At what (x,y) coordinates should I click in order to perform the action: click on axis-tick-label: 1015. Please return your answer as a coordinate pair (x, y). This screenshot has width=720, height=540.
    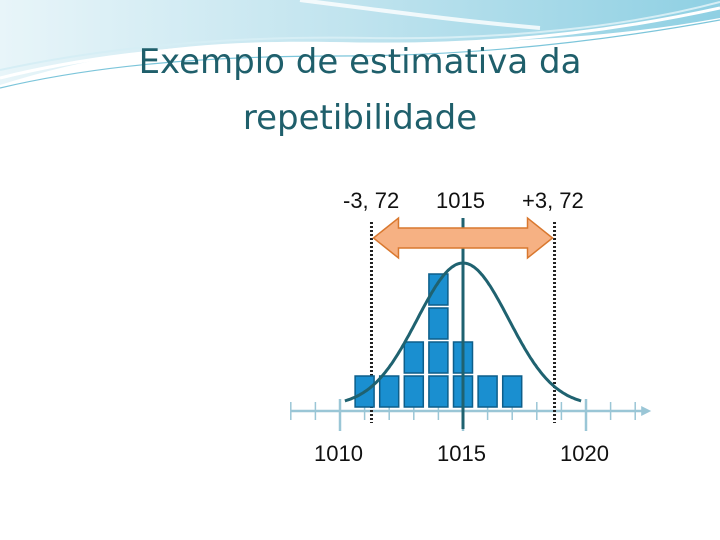
    Looking at the image, I should click on (461, 453).